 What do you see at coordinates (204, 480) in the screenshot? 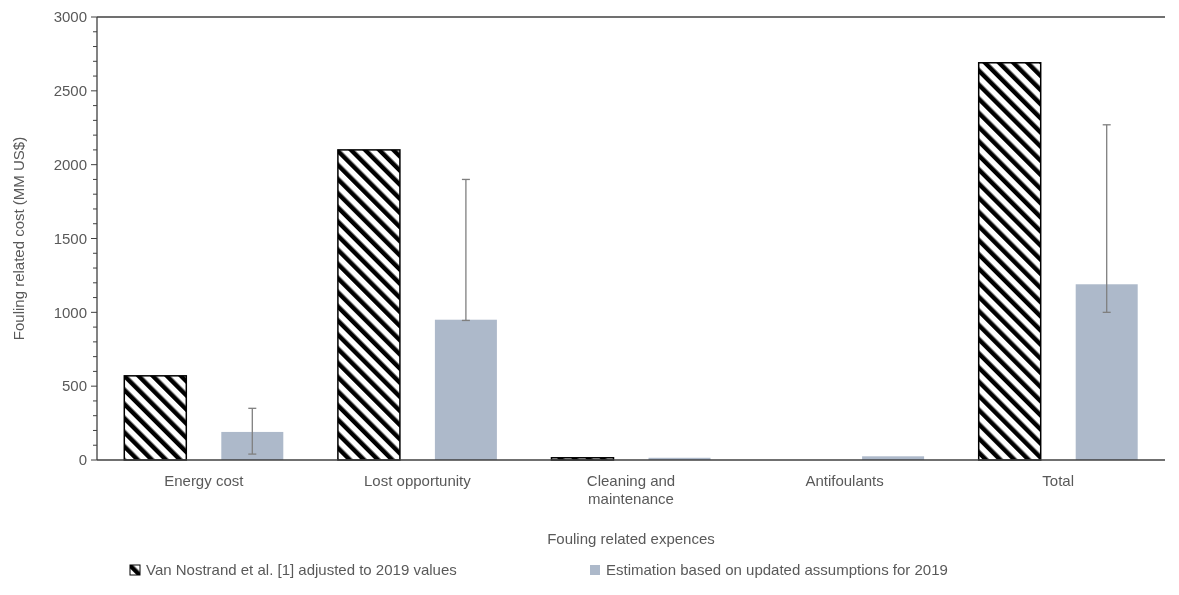
I see `x-tick-label: Energy cost` at bounding box center [204, 480].